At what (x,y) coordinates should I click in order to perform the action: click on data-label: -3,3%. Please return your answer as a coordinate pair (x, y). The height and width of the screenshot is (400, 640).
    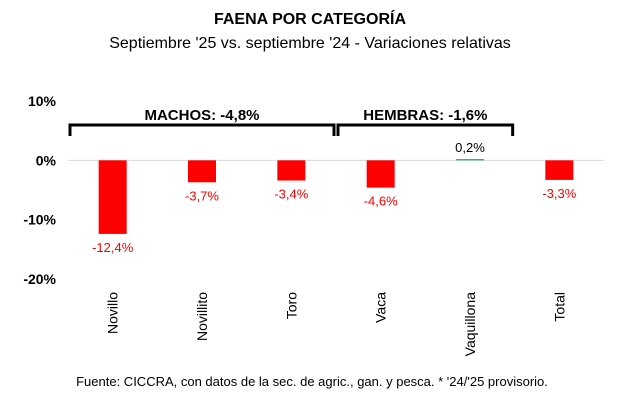
    Looking at the image, I should click on (559, 193).